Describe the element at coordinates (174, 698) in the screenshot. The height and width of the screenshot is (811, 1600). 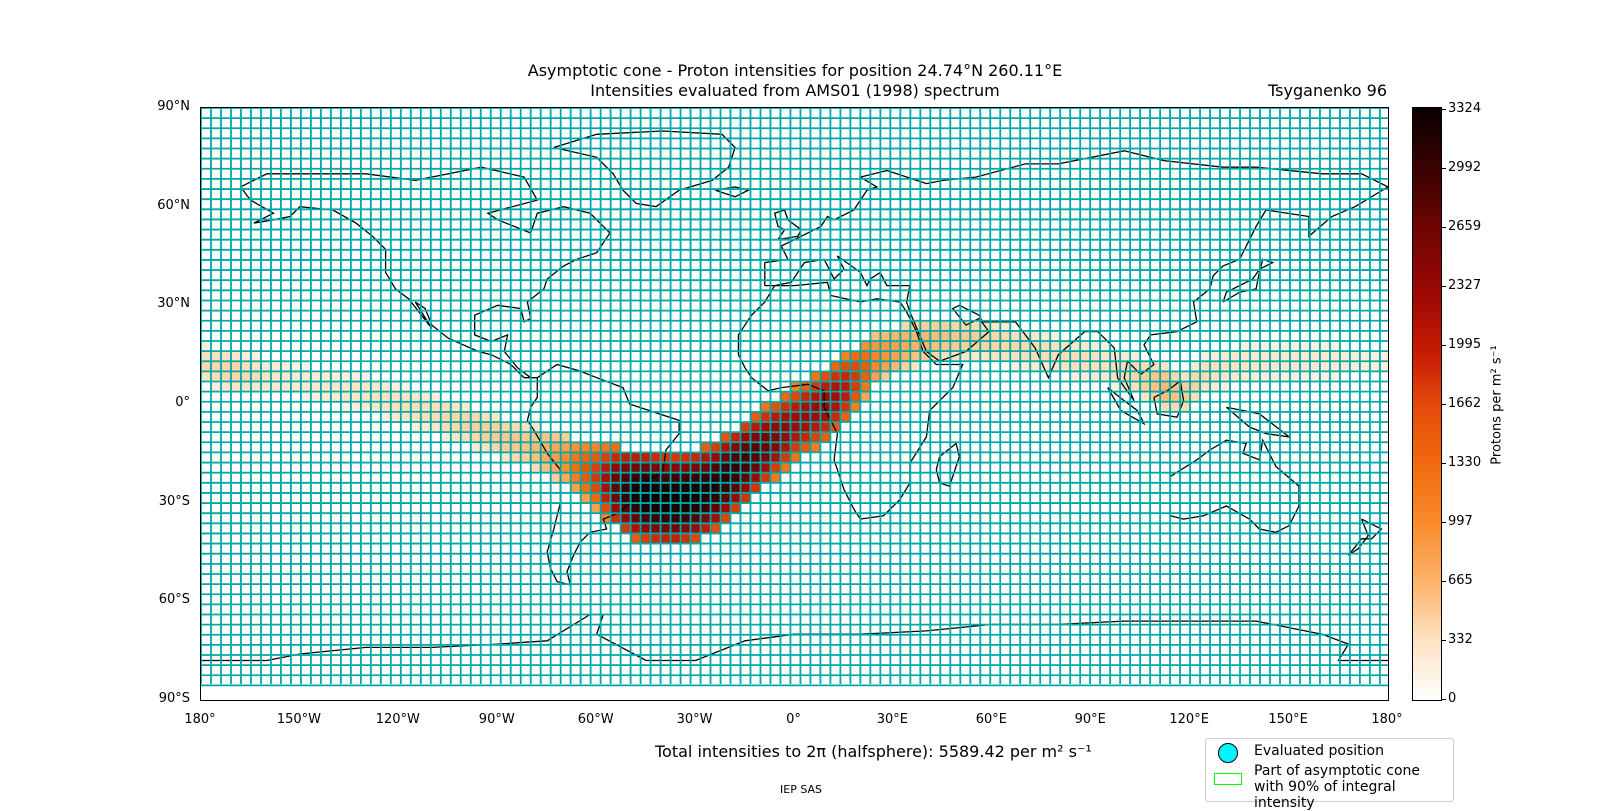
I see `lat-tick-label: 90°S` at that location.